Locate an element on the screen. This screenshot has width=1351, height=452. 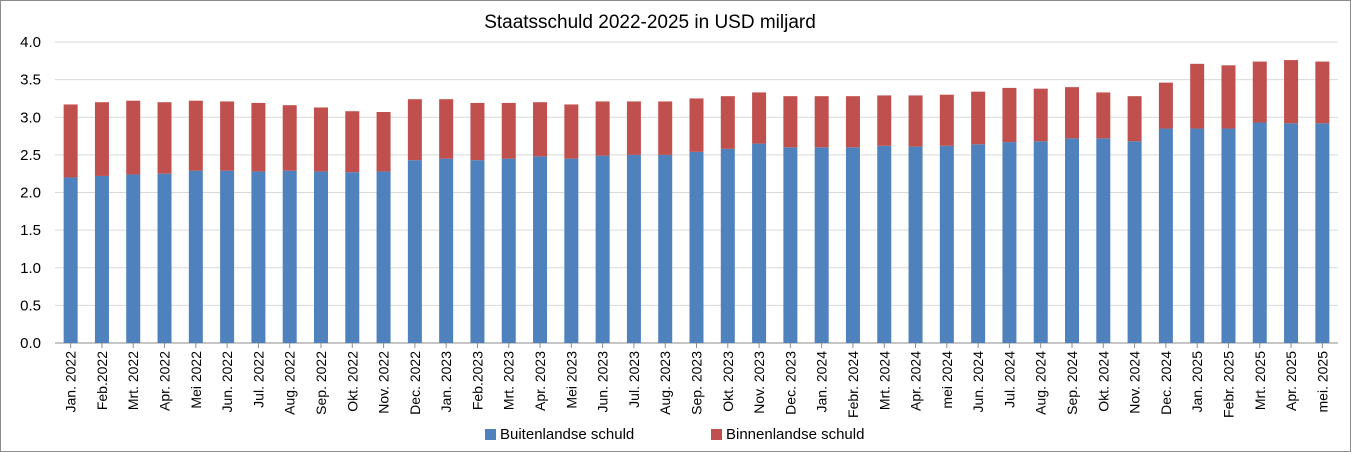
x-tick-label: Aug. 2024 is located at coordinates (1041, 383).